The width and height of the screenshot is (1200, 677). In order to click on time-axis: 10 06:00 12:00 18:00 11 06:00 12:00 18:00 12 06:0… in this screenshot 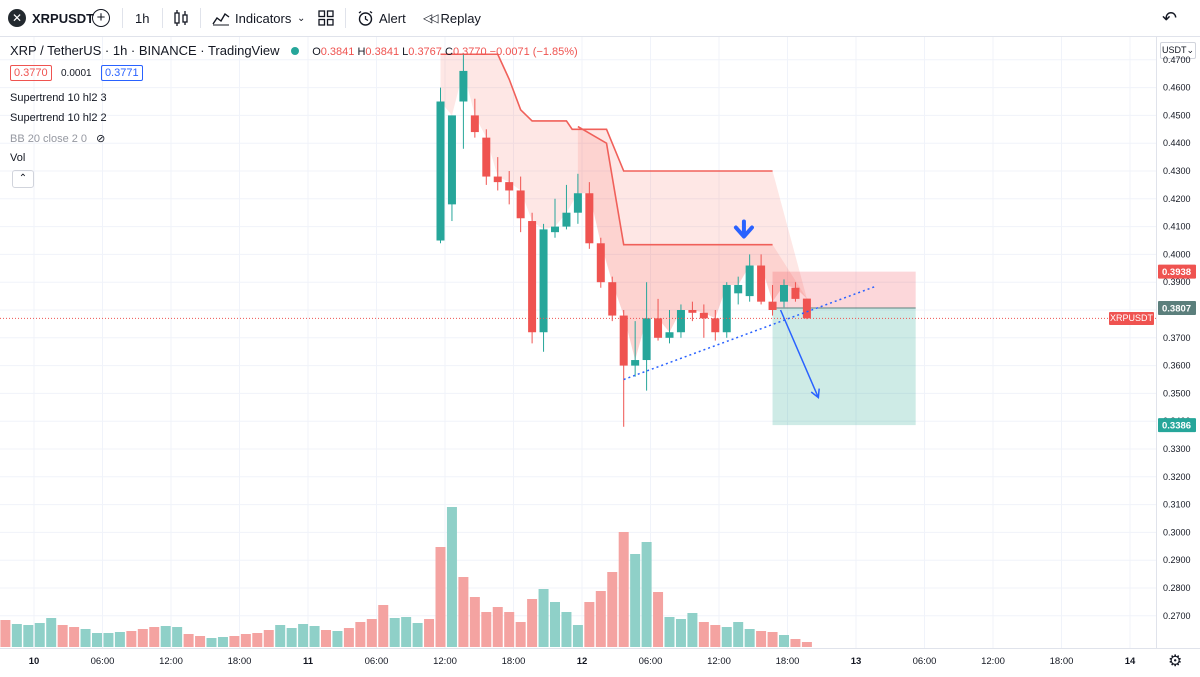, I will do `click(600, 660)`.